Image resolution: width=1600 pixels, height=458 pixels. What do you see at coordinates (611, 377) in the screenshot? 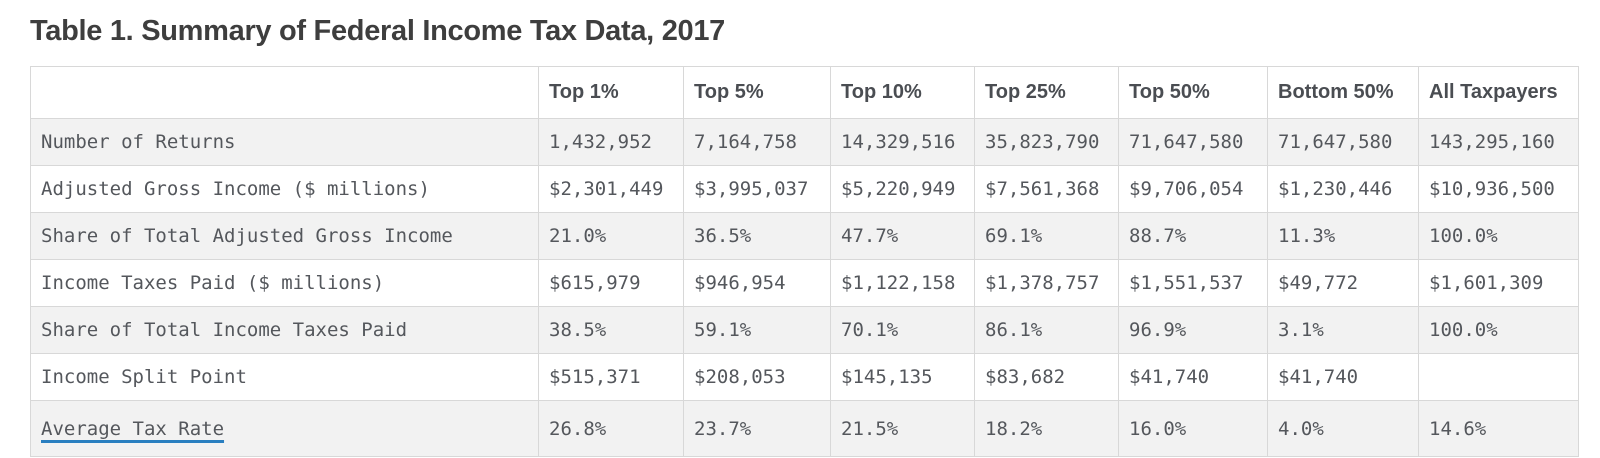
I see `data-cell: $515,371` at bounding box center [611, 377].